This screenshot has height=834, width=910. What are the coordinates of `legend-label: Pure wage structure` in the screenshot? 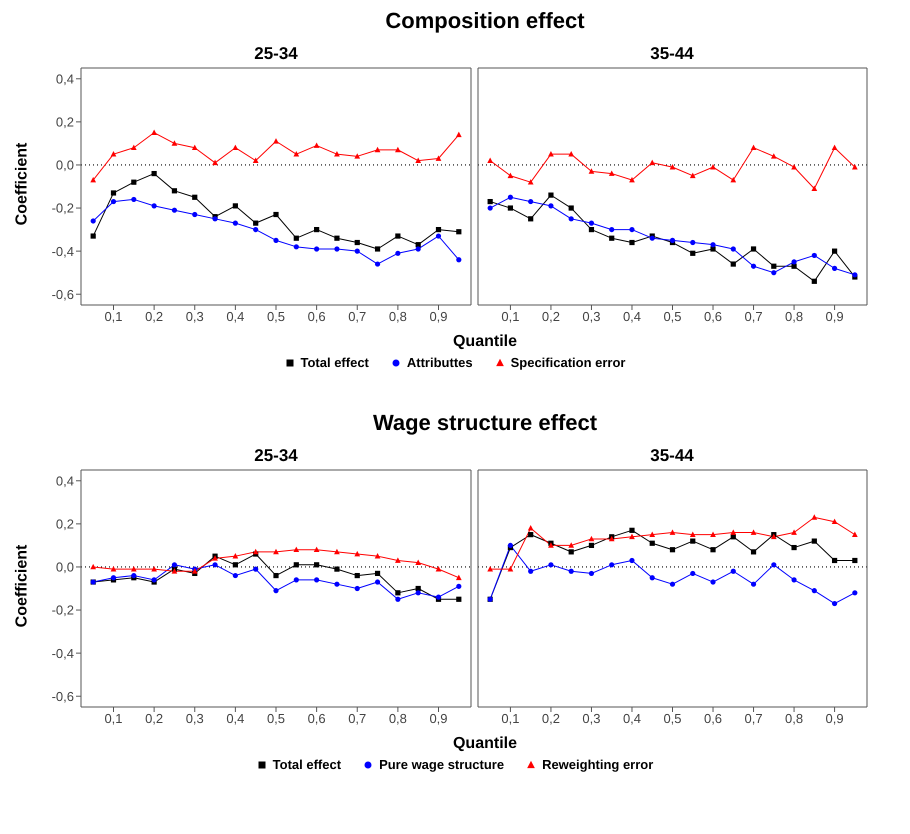 It's located at (441, 764).